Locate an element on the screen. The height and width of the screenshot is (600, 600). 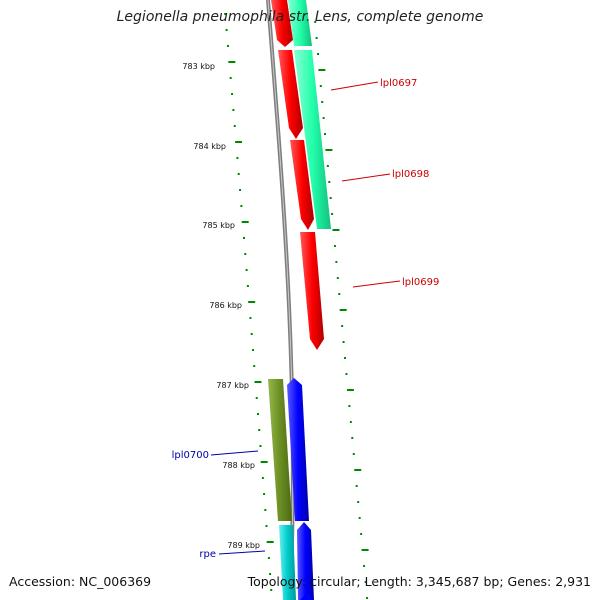
gene-label-lpl0697: lpl0697 is located at coordinates (398, 83).